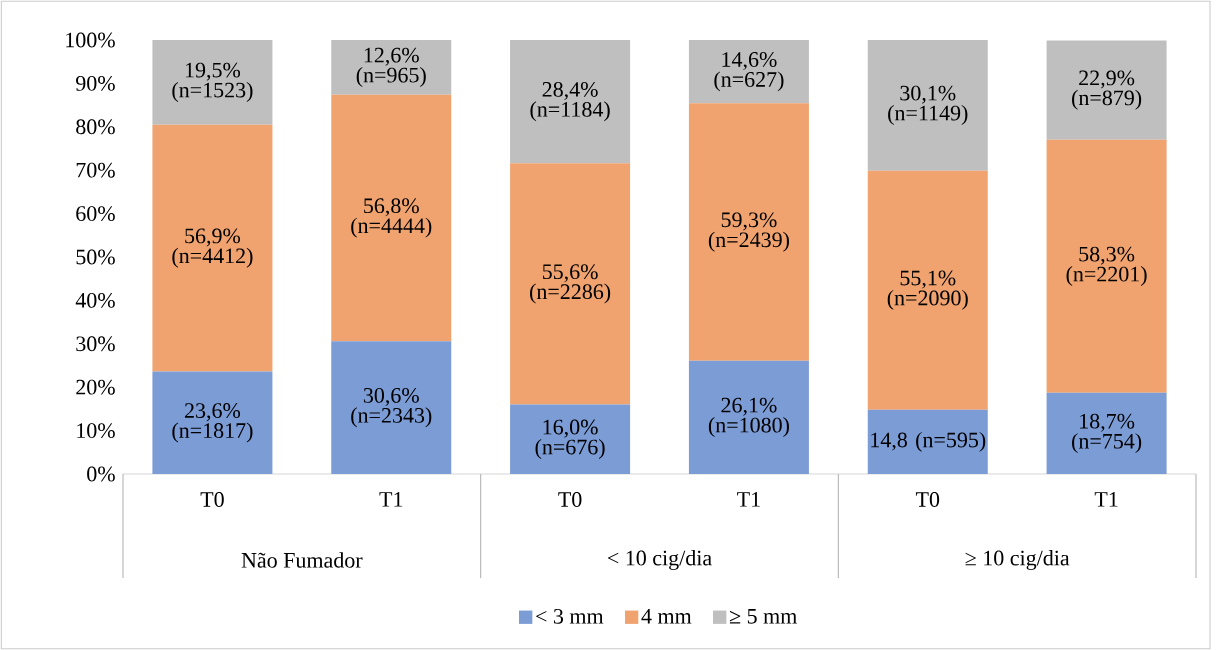 The width and height of the screenshot is (1216, 650). What do you see at coordinates (101, 474) in the screenshot?
I see `y-tick-label: 0%` at bounding box center [101, 474].